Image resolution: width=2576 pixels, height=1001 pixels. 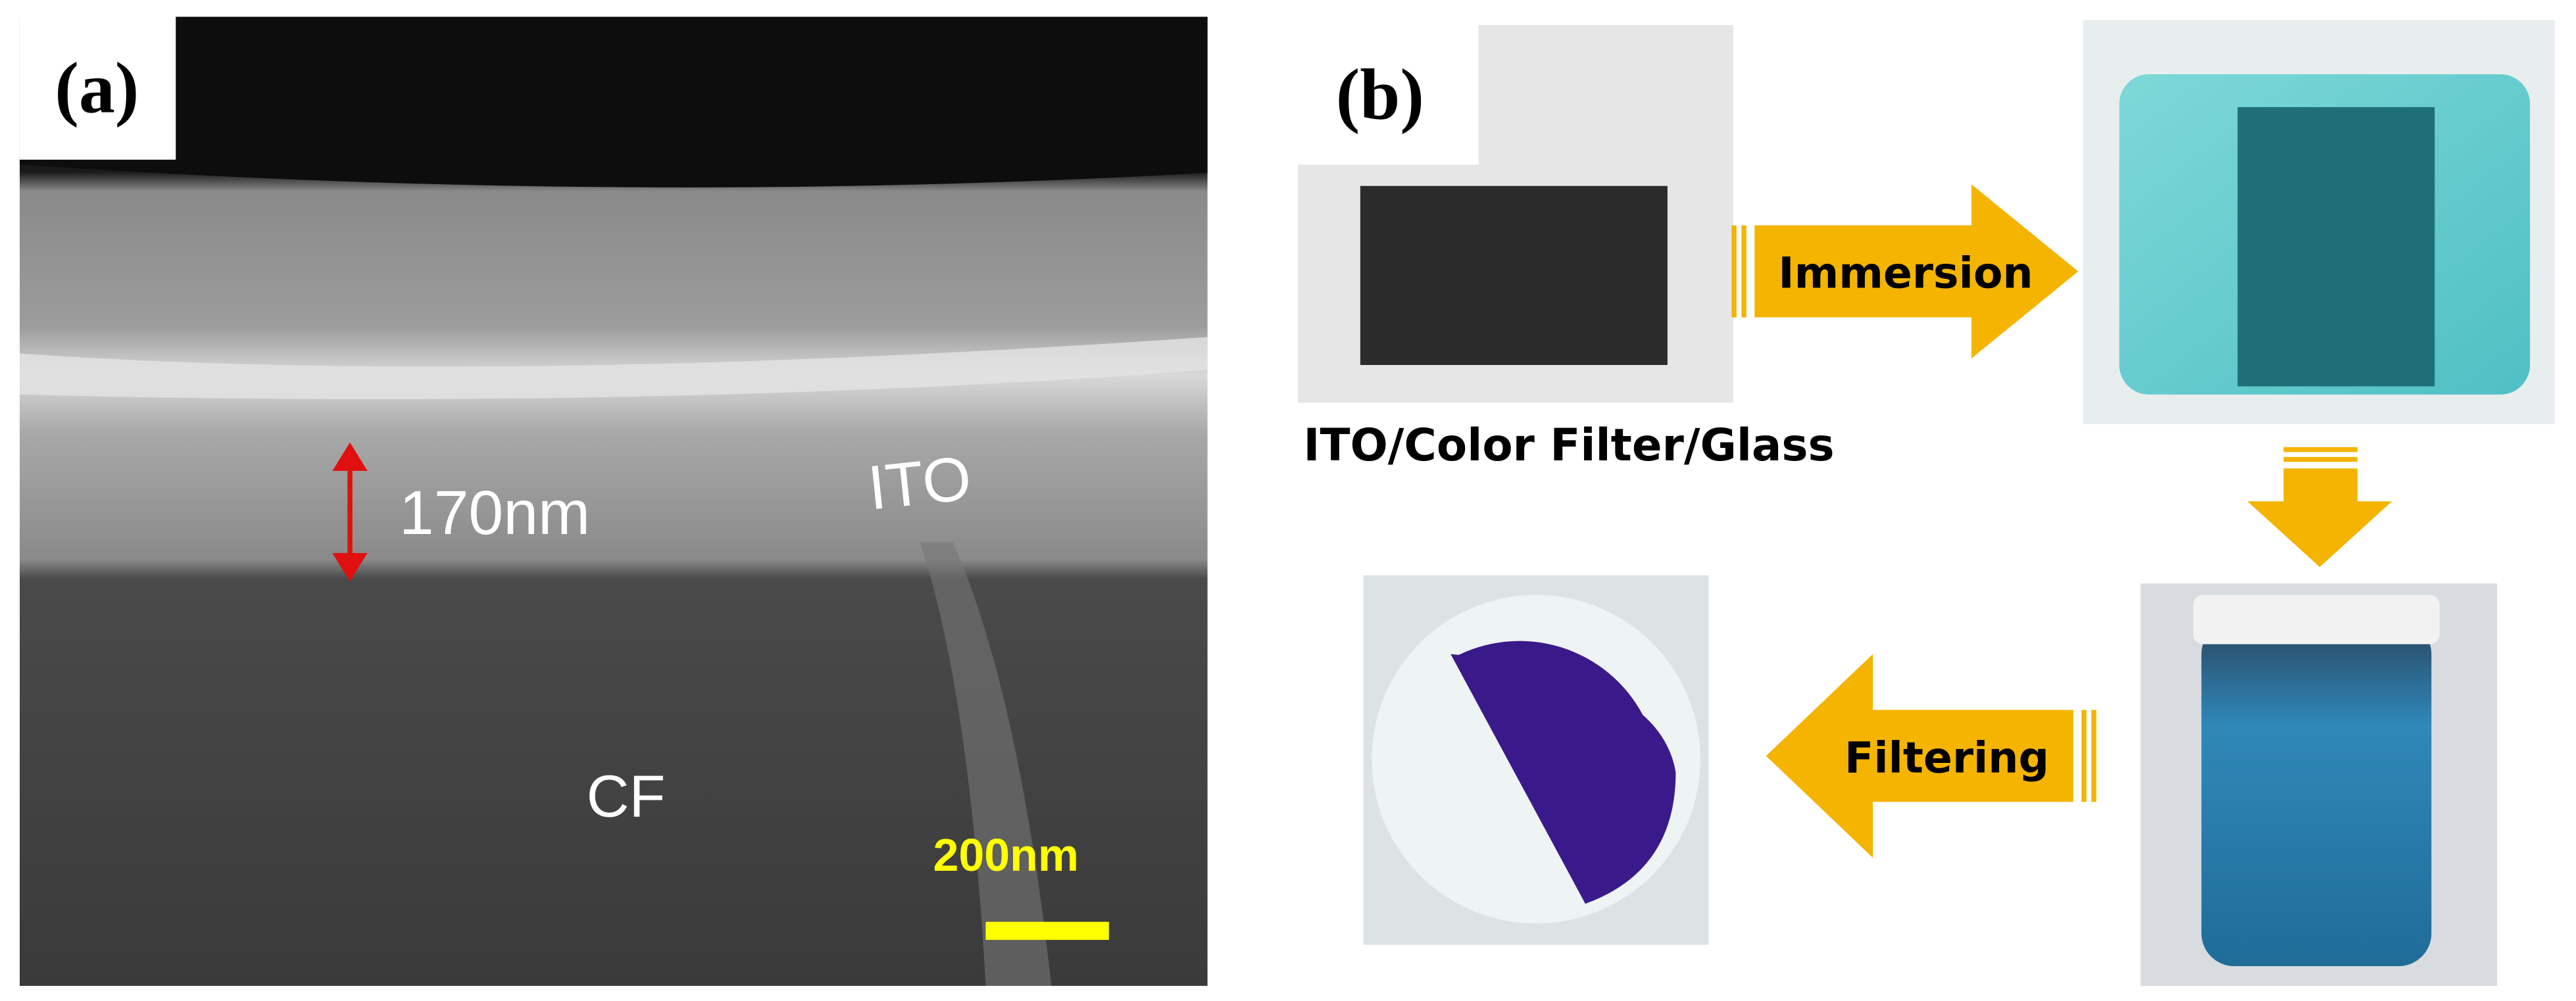 What do you see at coordinates (1380, 94) in the screenshot?
I see `panel-label: (b)` at bounding box center [1380, 94].